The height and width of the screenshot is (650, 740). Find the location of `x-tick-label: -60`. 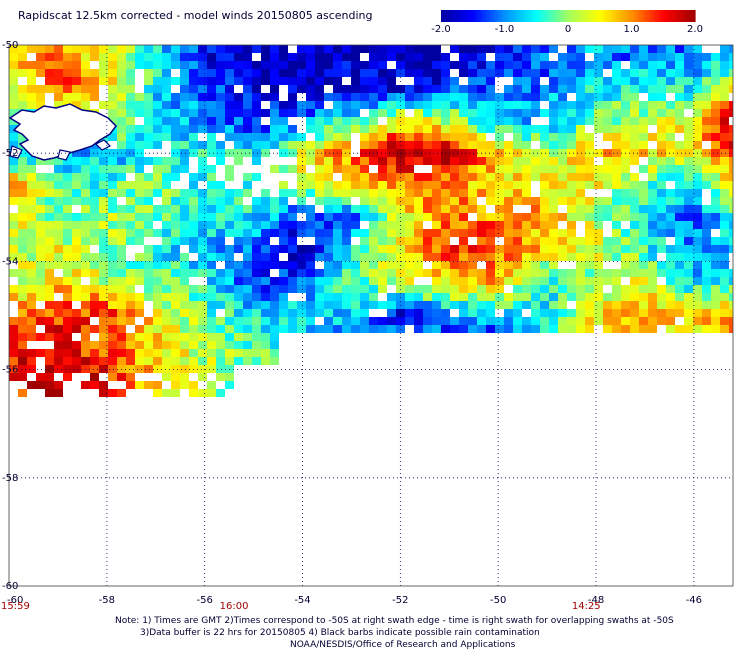

x-tick-label: -60 is located at coordinates (15, 600).